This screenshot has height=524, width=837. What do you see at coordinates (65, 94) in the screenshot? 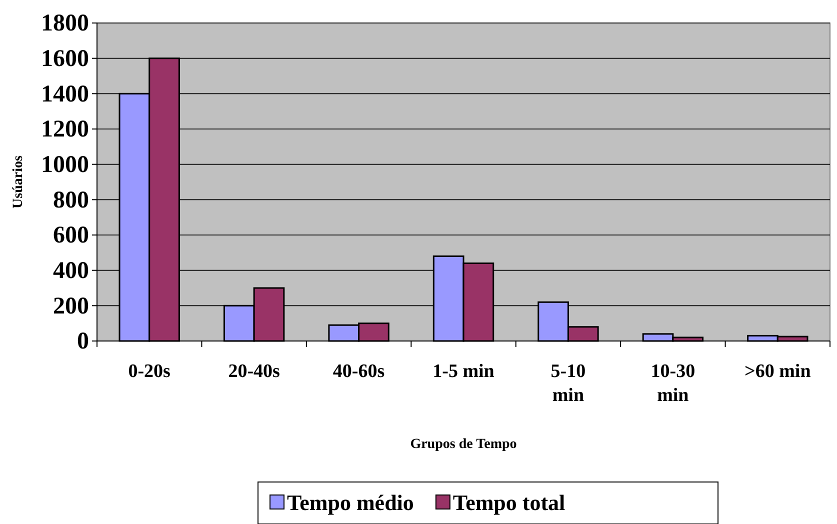
I see `y-tick-label: 1400` at bounding box center [65, 94].